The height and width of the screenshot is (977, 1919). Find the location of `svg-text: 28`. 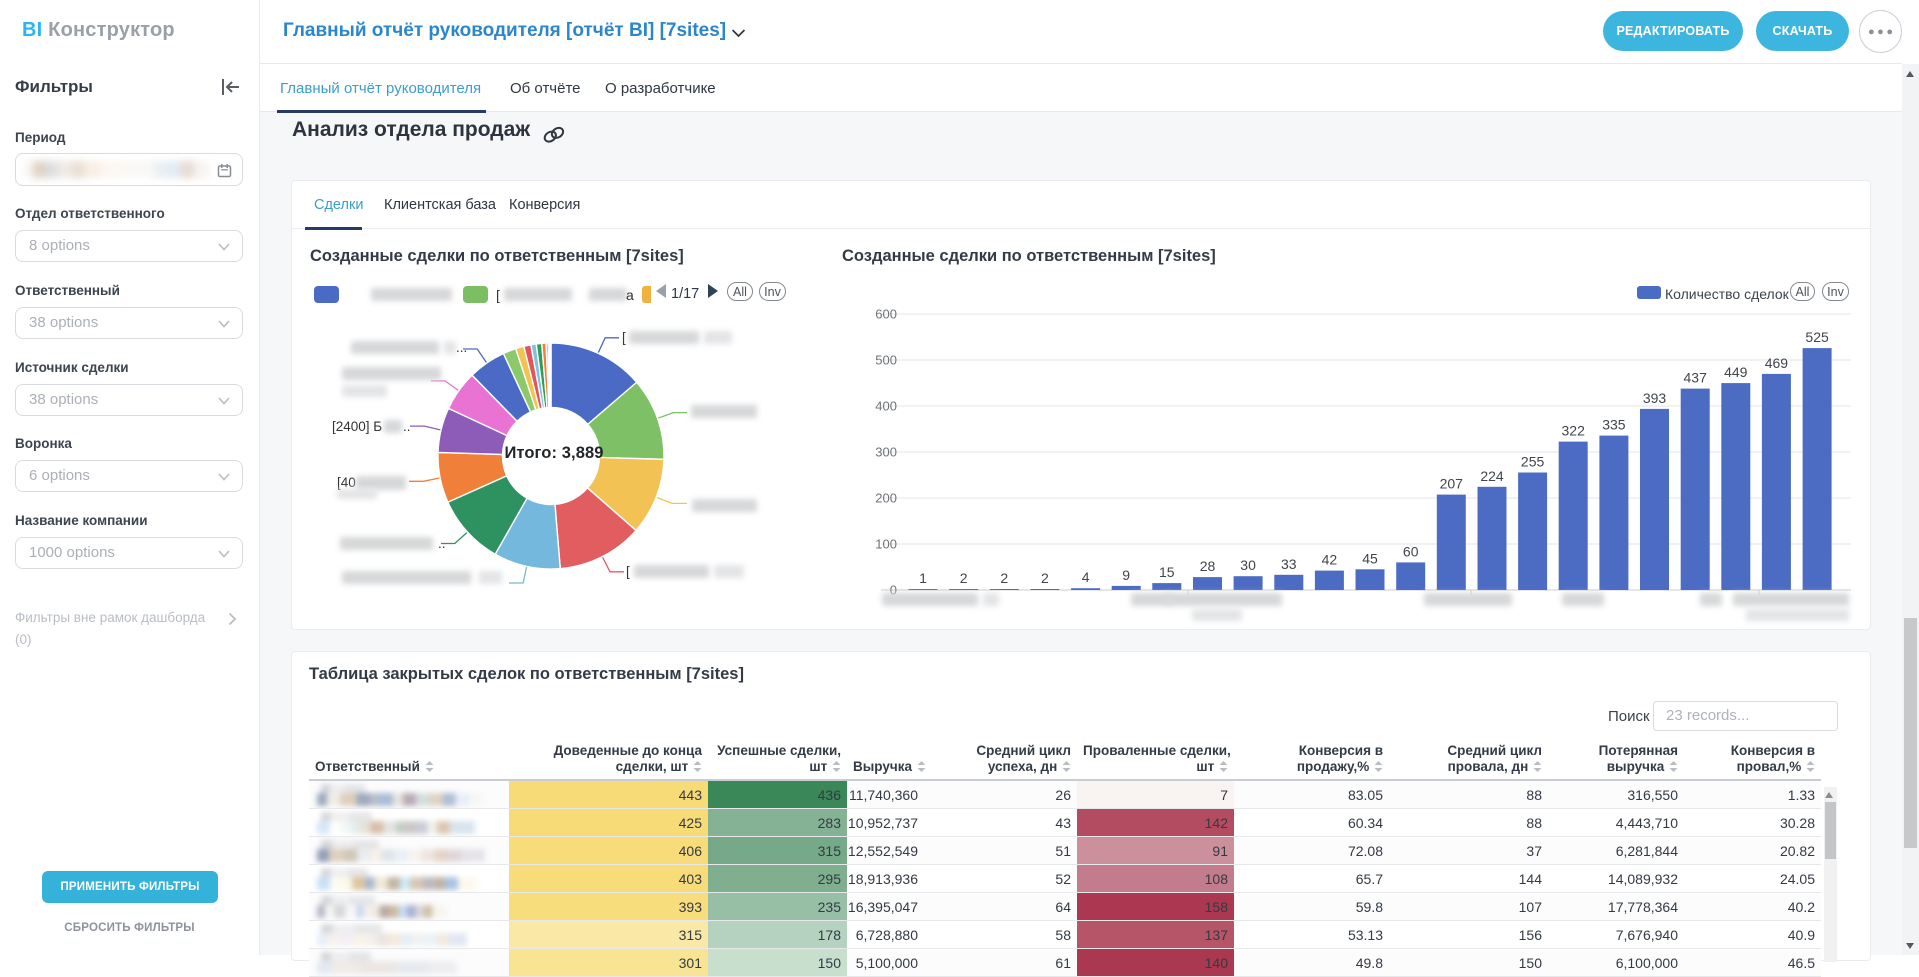

svg-text: 28 is located at coordinates (1208, 566).